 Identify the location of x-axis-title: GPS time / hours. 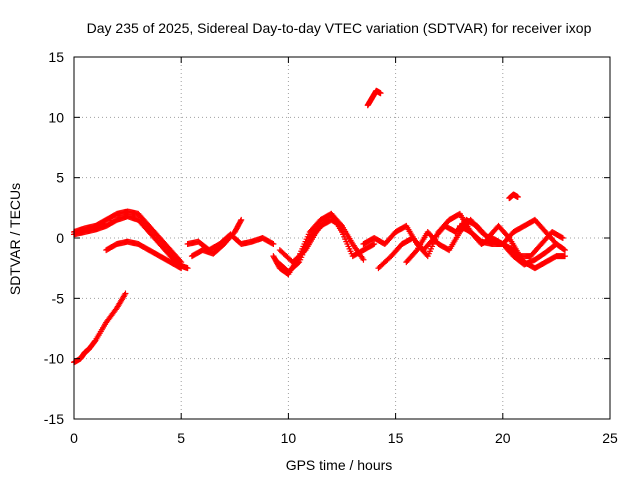
(339, 465).